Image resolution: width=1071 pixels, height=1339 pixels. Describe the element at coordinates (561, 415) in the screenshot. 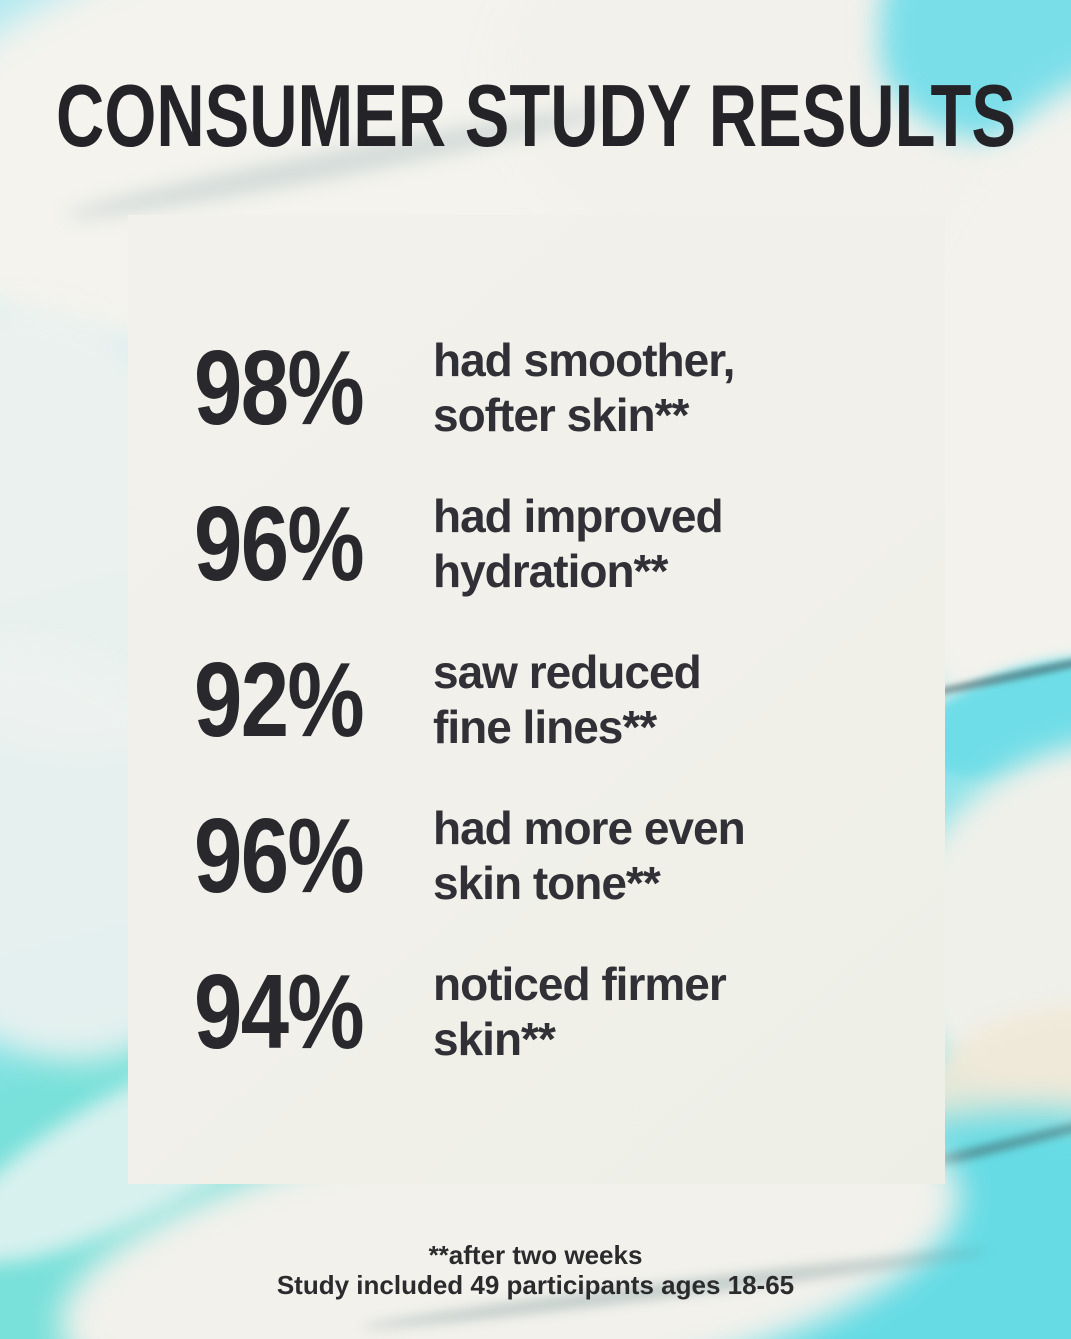

I see `stat-label-line2: softer skin**` at that location.